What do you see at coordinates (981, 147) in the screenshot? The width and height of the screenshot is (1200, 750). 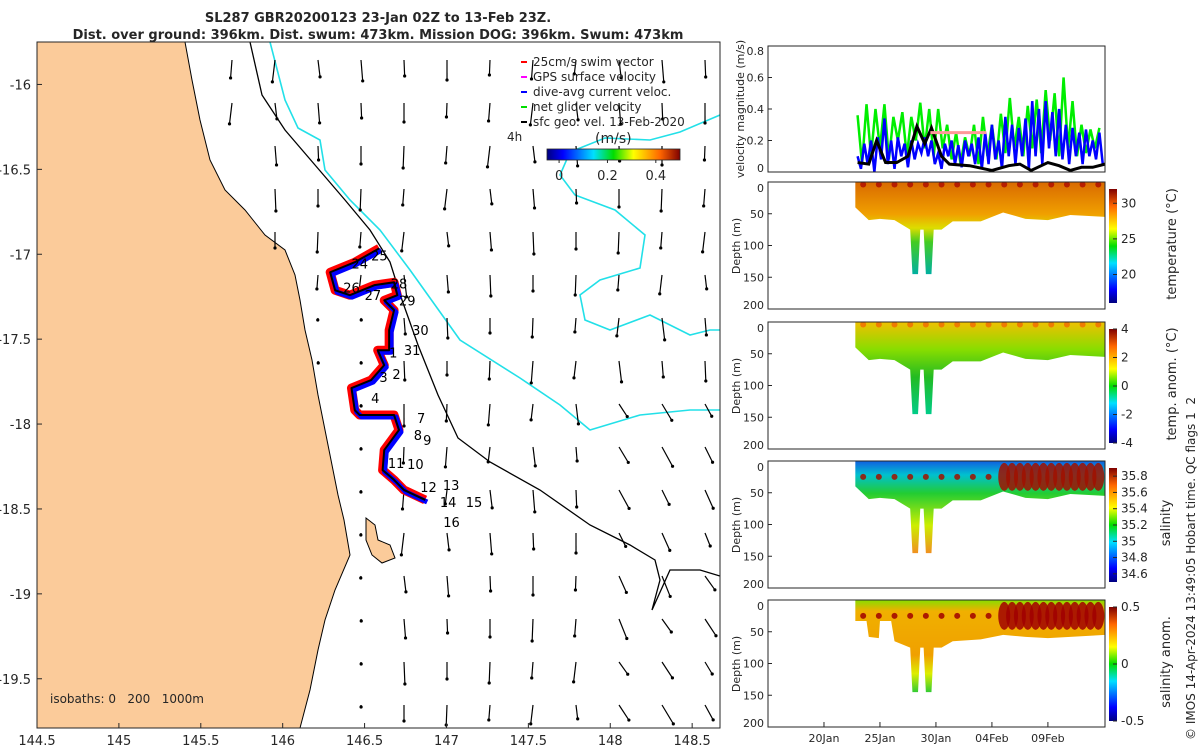 I see `series-sfc-geo-vel-` at bounding box center [981, 147].